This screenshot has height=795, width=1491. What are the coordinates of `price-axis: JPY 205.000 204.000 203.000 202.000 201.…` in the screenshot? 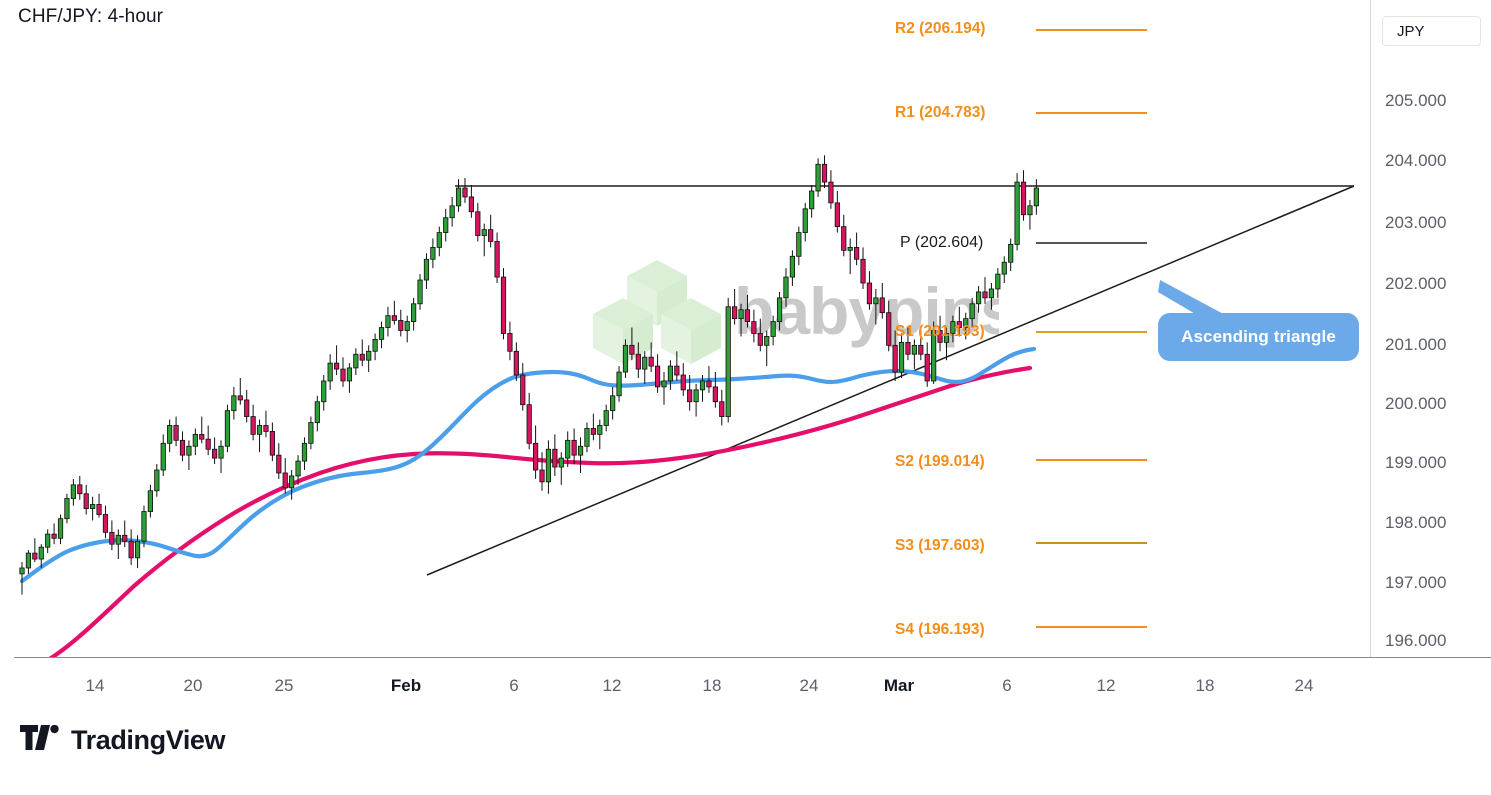 It's located at (1430, 328).